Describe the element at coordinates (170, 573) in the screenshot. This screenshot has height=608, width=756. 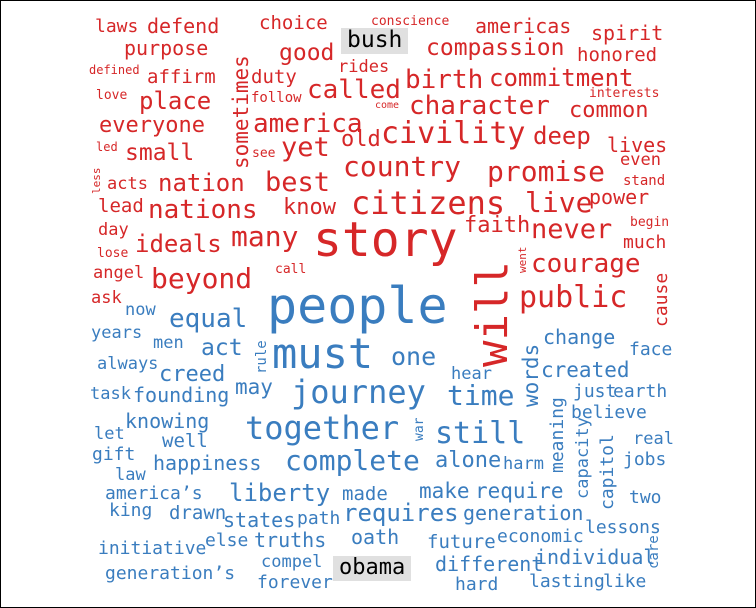
I see `word-generations-possessive: generation’s` at that location.